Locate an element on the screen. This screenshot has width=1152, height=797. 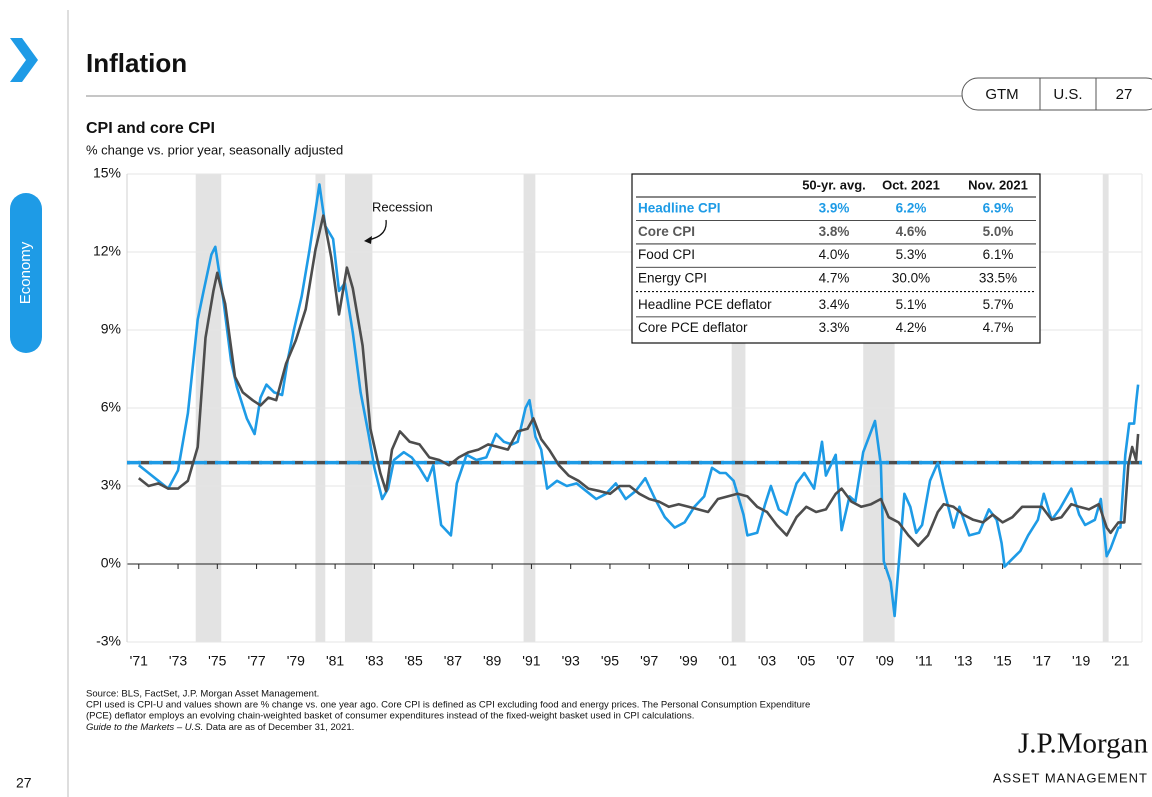
table-row-label: Headline CPI is located at coordinates (679, 208).